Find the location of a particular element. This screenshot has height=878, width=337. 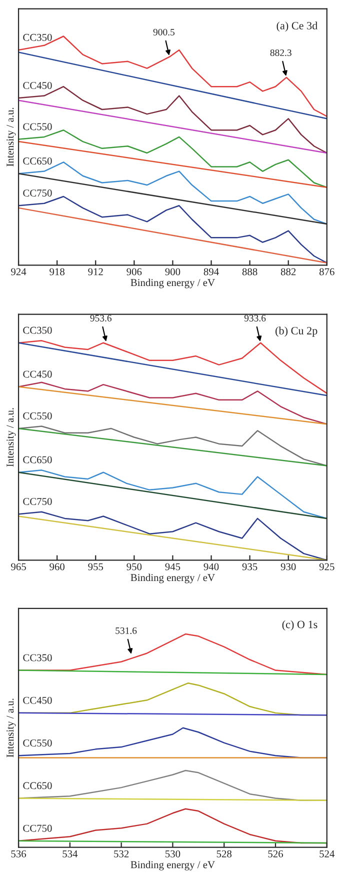

annotation: 953.6 is located at coordinates (101, 318).